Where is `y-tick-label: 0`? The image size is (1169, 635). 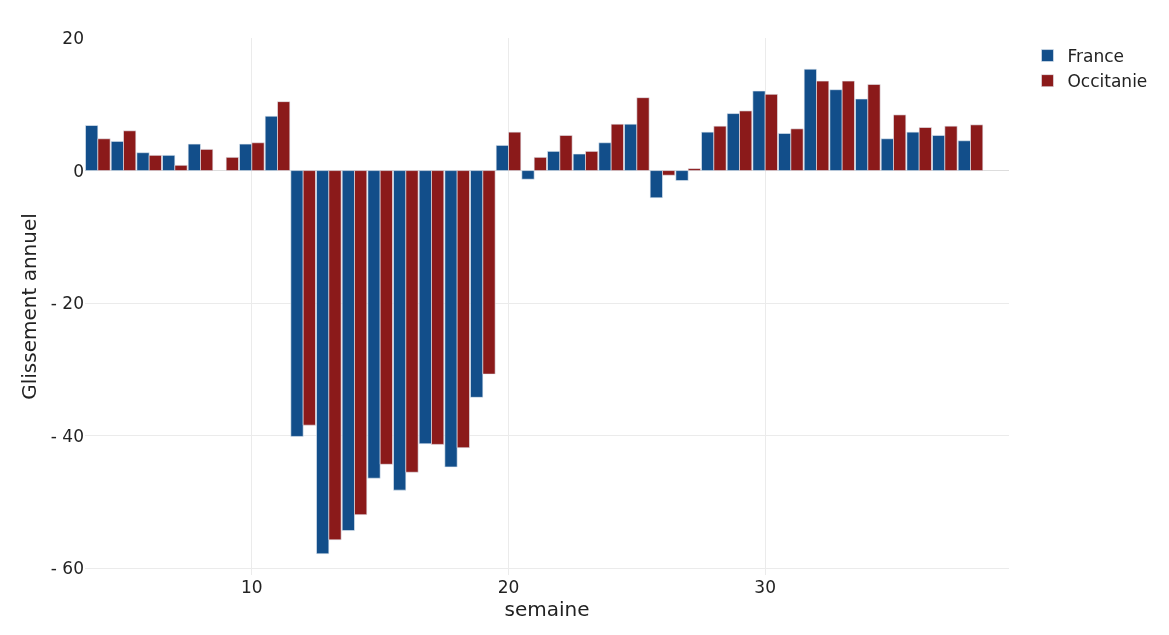
y-tick-label: 0 is located at coordinates (78, 170).